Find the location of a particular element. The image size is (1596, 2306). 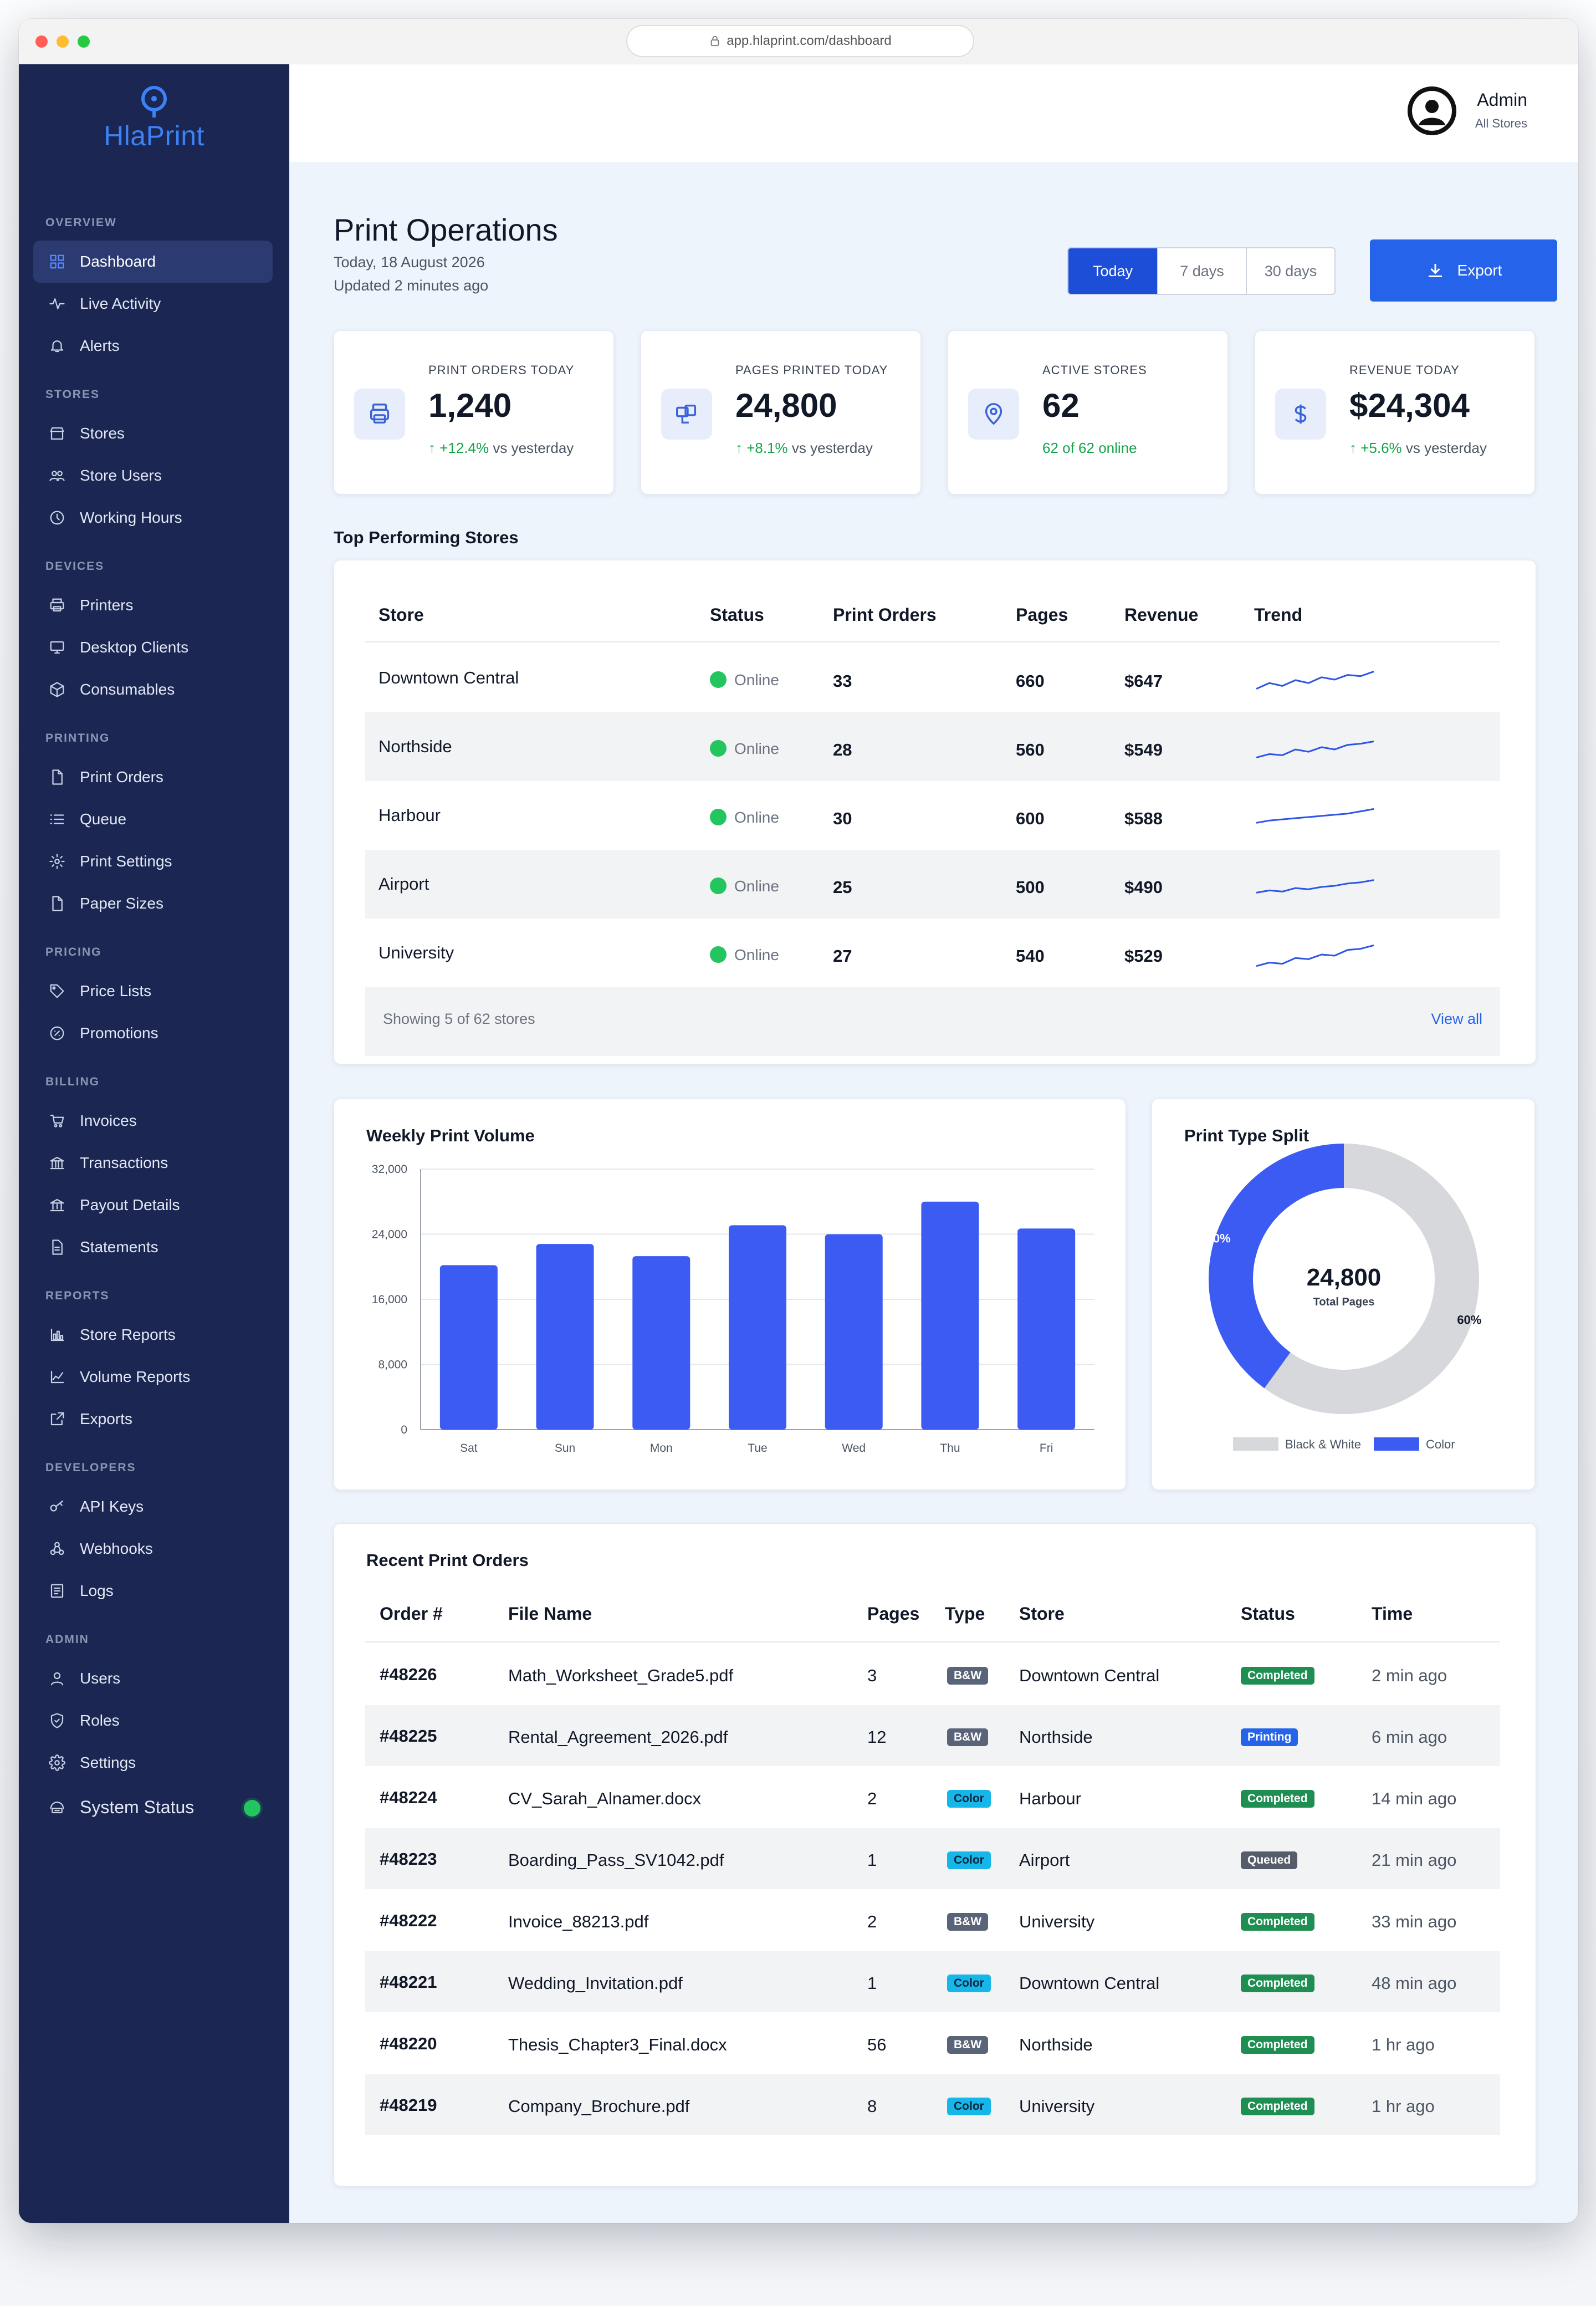

file-name: Company_Brochure.pdf is located at coordinates (599, 2106).